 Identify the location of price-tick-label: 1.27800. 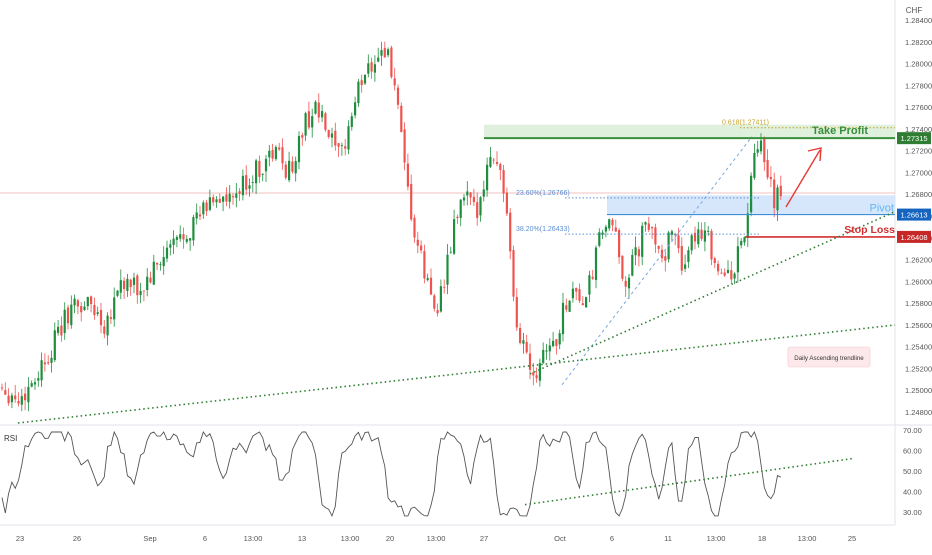
(918, 85).